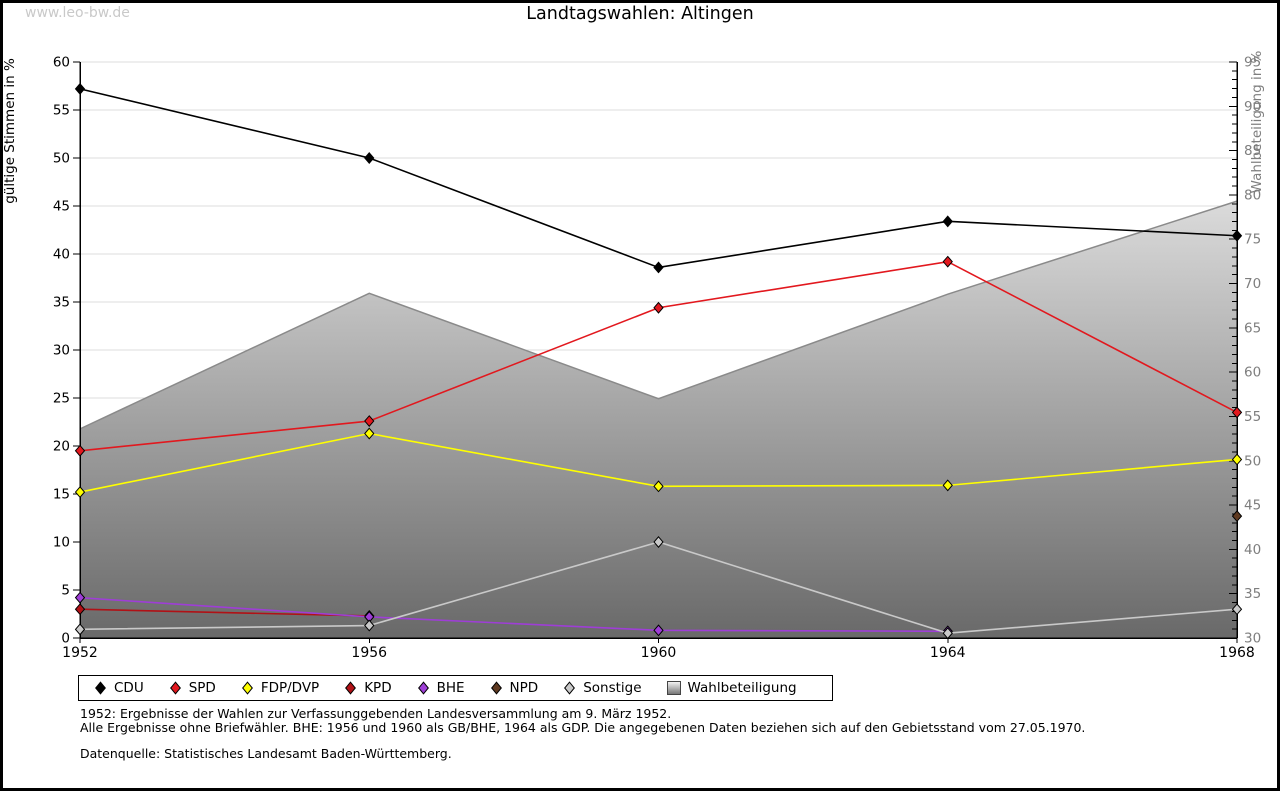 This screenshot has width=1280, height=791. What do you see at coordinates (1237, 653) in the screenshot?
I see `x-tick-label: 1968` at bounding box center [1237, 653].